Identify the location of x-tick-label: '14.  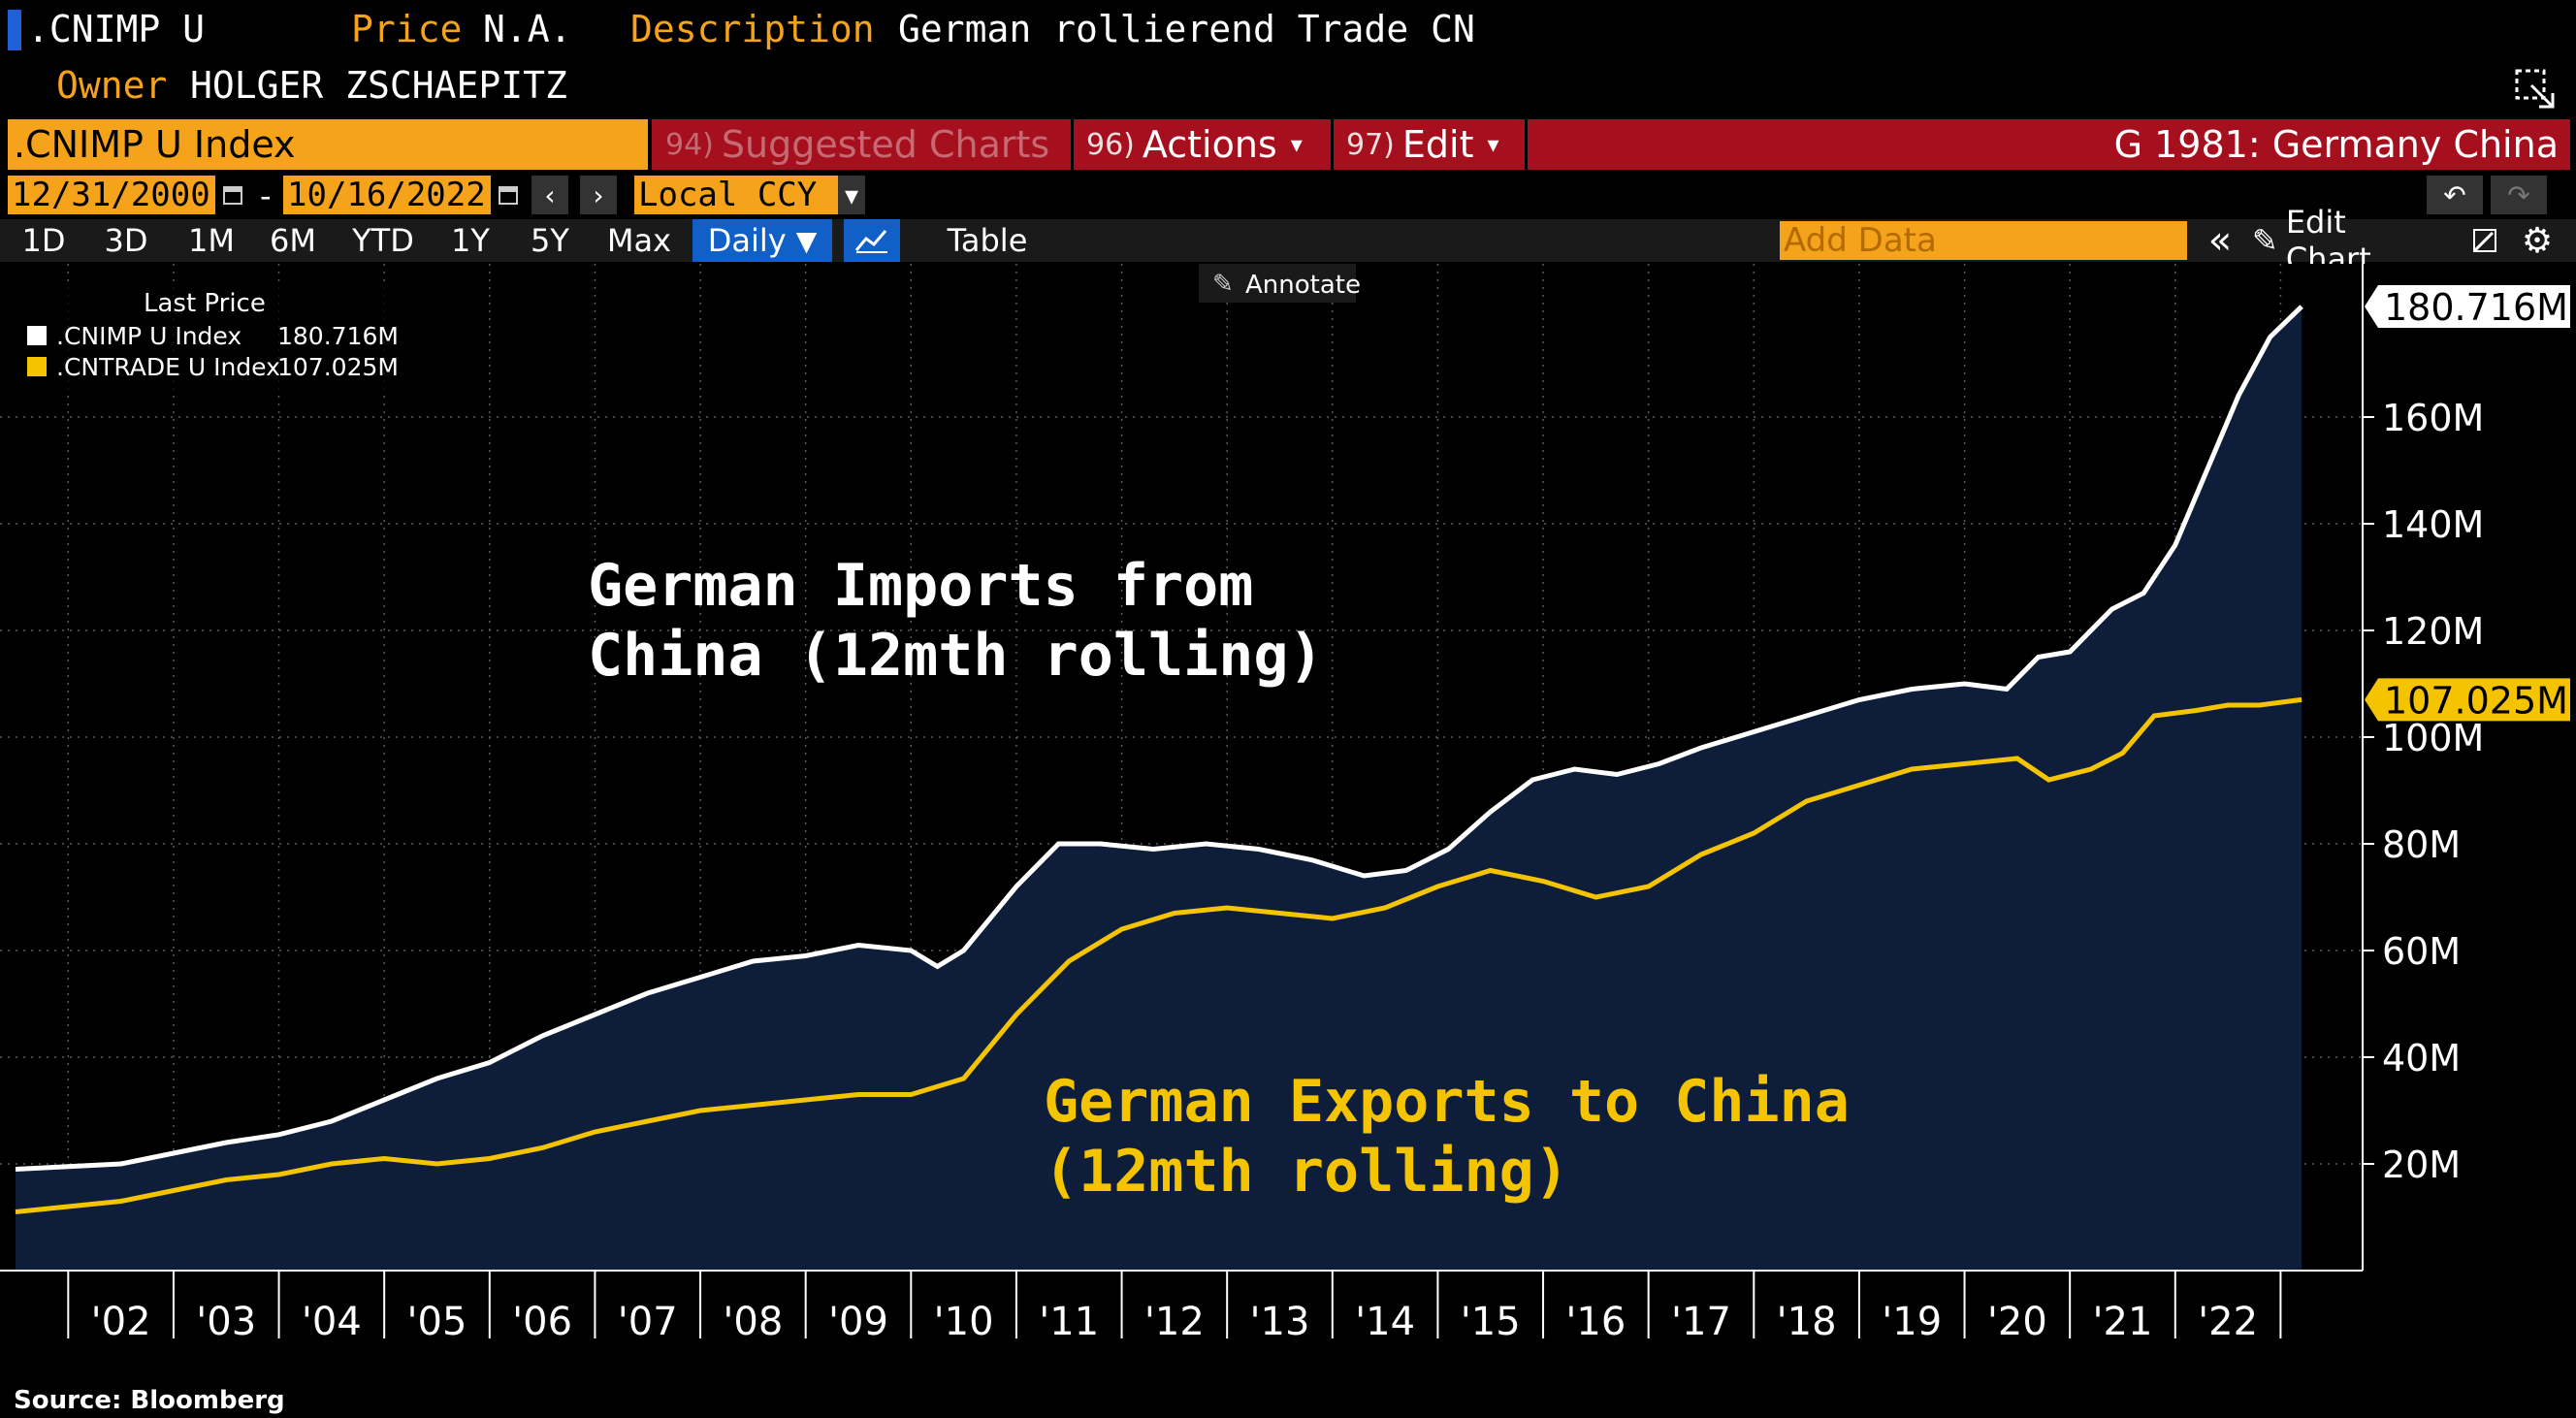
(1385, 1322).